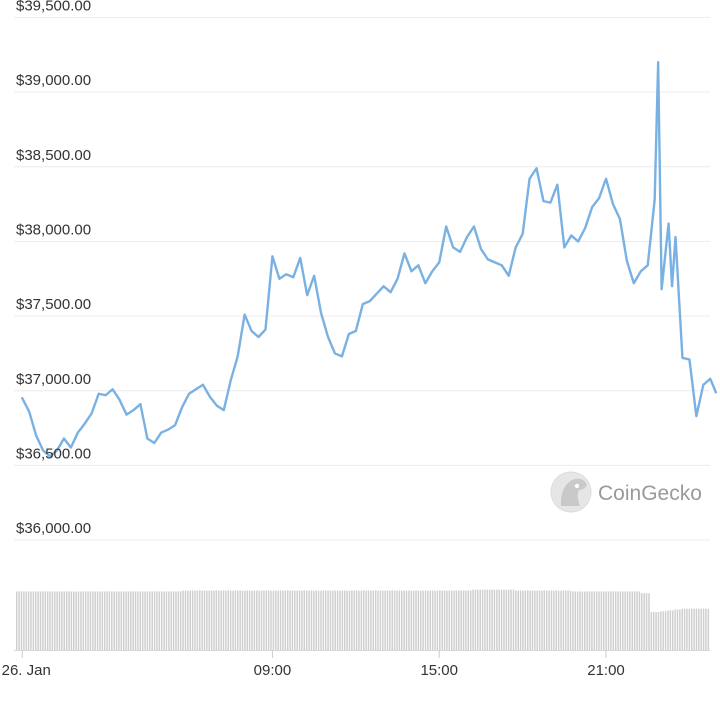  I want to click on y-tick-label: $36,500.00, so click(53, 453).